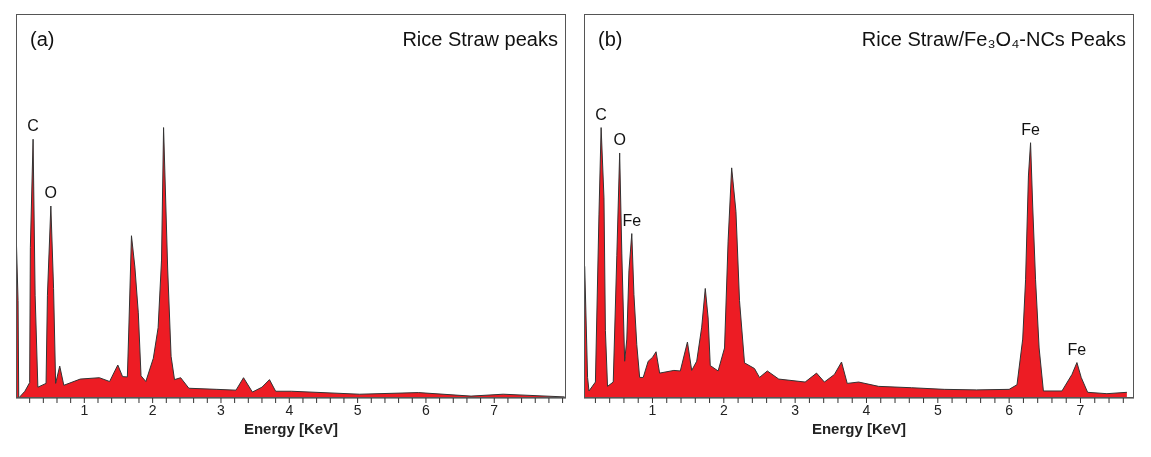 The width and height of the screenshot is (1151, 457). Describe the element at coordinates (480, 39) in the screenshot. I see `chart-title: Rice Straw peaks` at that location.